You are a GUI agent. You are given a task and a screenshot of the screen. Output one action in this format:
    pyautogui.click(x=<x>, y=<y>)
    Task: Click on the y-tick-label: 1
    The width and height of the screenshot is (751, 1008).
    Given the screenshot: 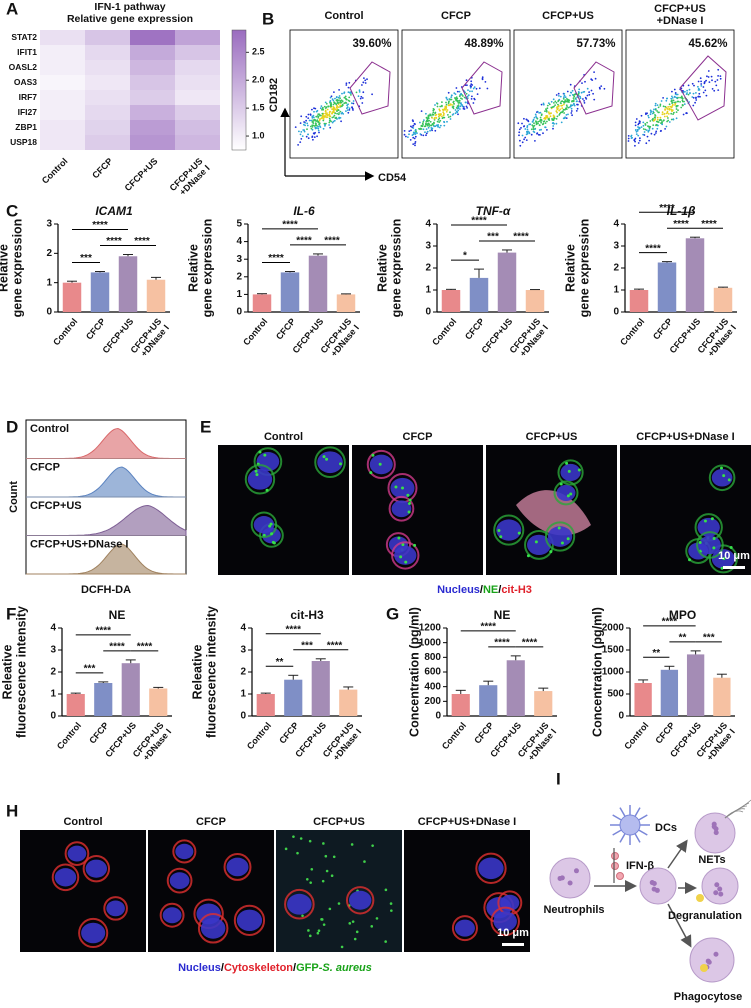 What is the action you would take?
    pyautogui.click(x=428, y=290)
    